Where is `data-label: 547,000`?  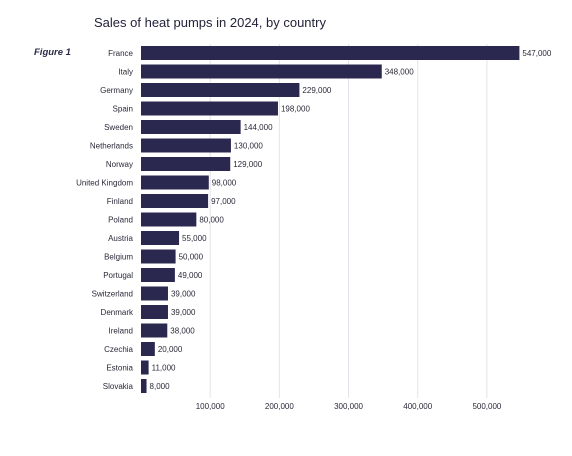
data-label: 547,000 is located at coordinates (536, 53).